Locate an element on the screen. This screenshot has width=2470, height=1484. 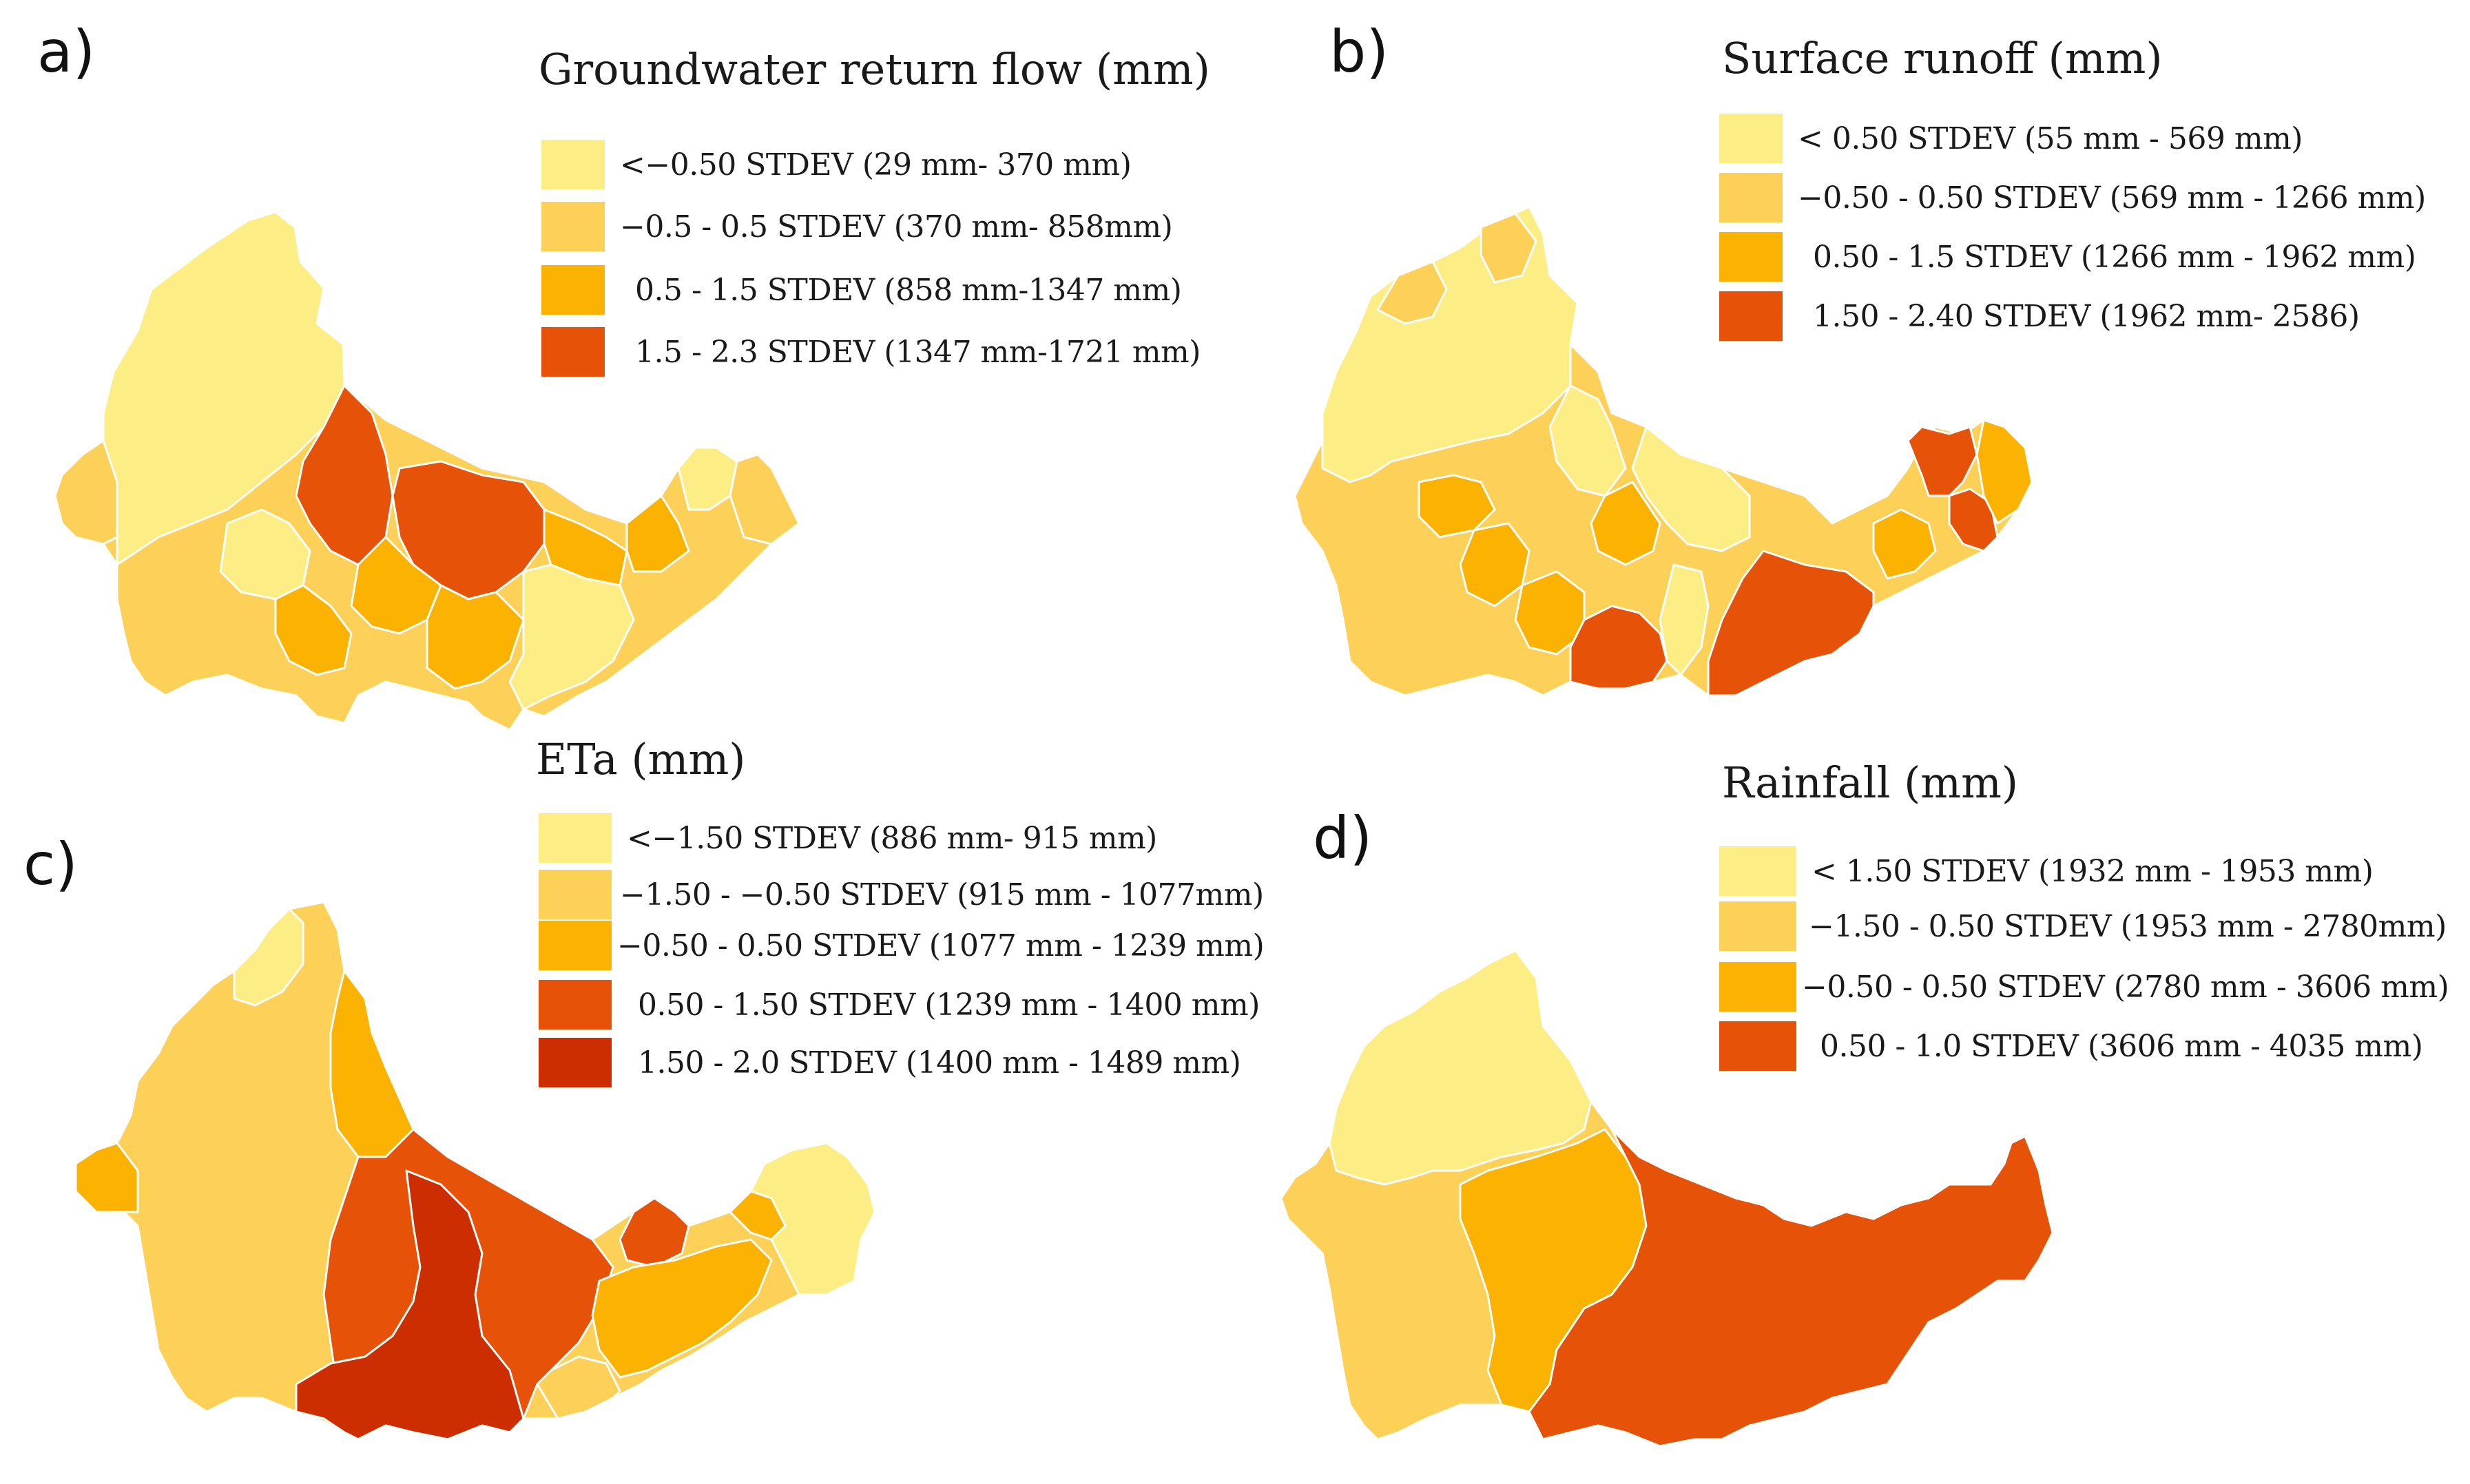
legend-label: < 1.50 STDEV (1932 mm - 1953 mm) is located at coordinates (2093, 871).